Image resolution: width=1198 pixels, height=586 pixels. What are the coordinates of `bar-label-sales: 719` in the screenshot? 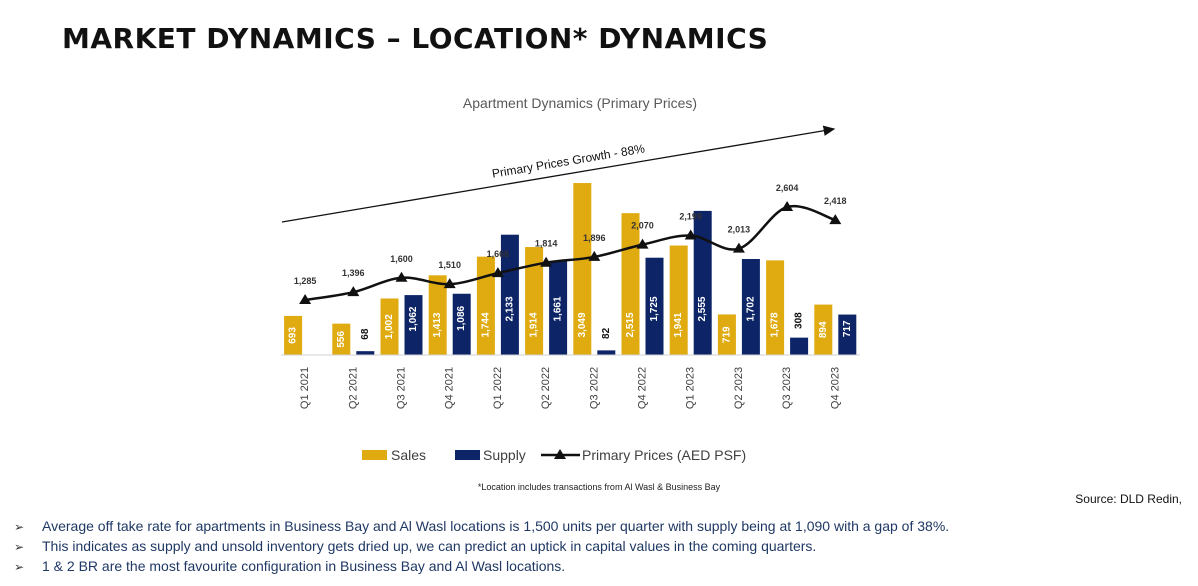 It's located at (726, 334).